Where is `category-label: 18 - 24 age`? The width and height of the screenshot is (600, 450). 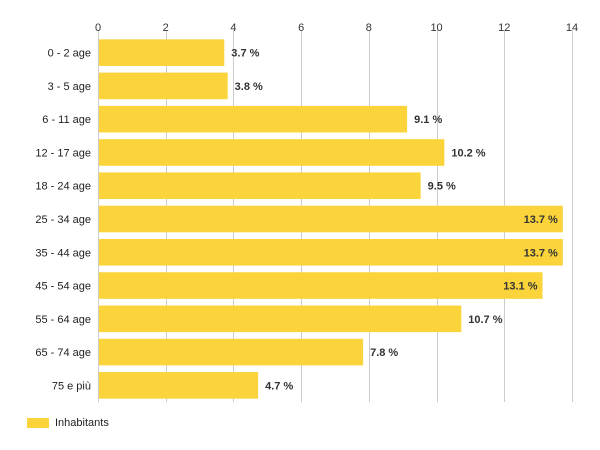
category-label: 18 - 24 age is located at coordinates (63, 187).